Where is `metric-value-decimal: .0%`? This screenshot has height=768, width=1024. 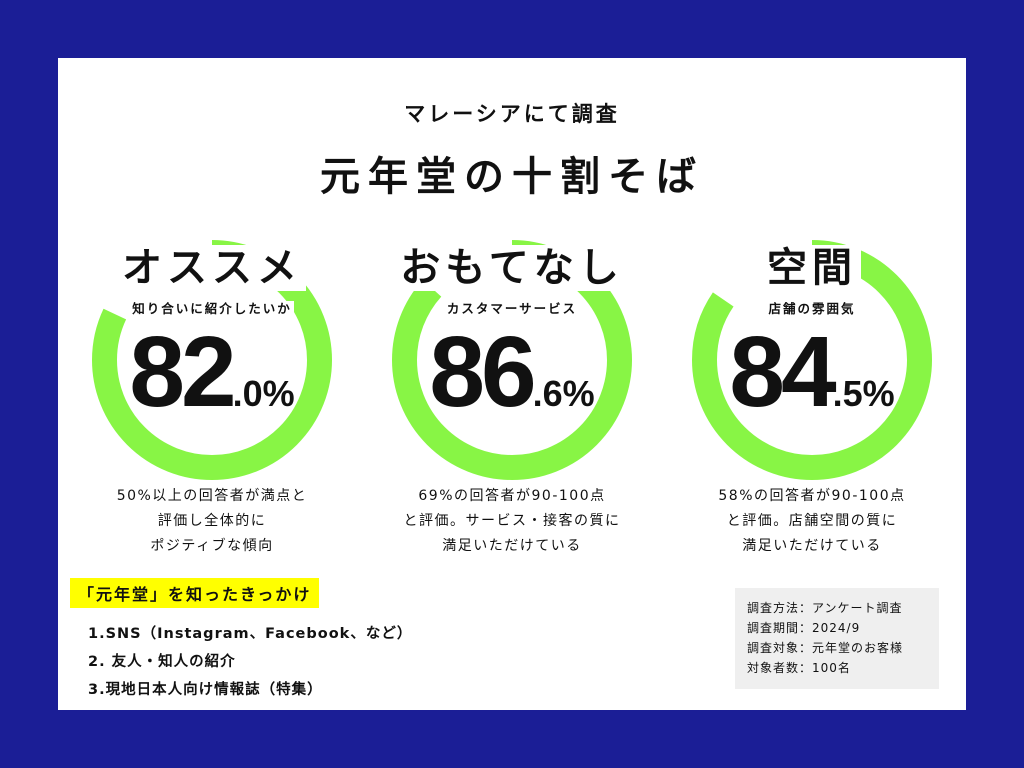 metric-value-decimal: .0% is located at coordinates (263, 393).